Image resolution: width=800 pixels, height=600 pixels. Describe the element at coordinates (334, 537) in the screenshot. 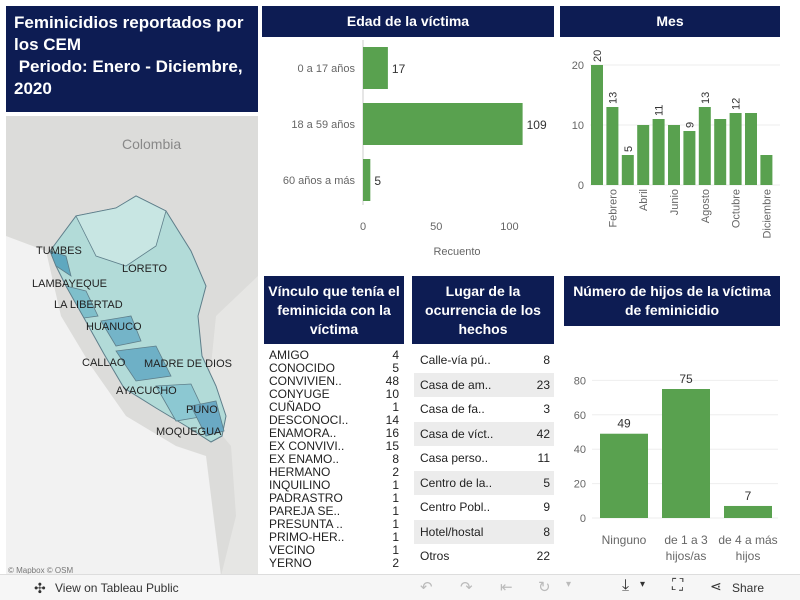

I see `table-row: PRIMO-HER.. 1` at that location.